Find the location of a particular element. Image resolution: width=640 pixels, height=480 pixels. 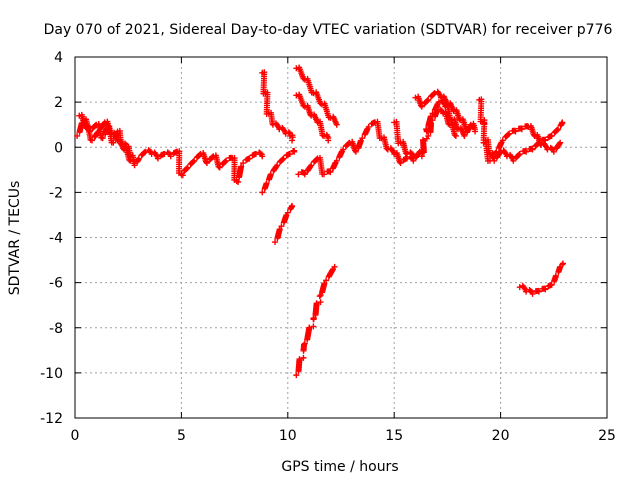

x-tick-label: 25 is located at coordinates (607, 436).